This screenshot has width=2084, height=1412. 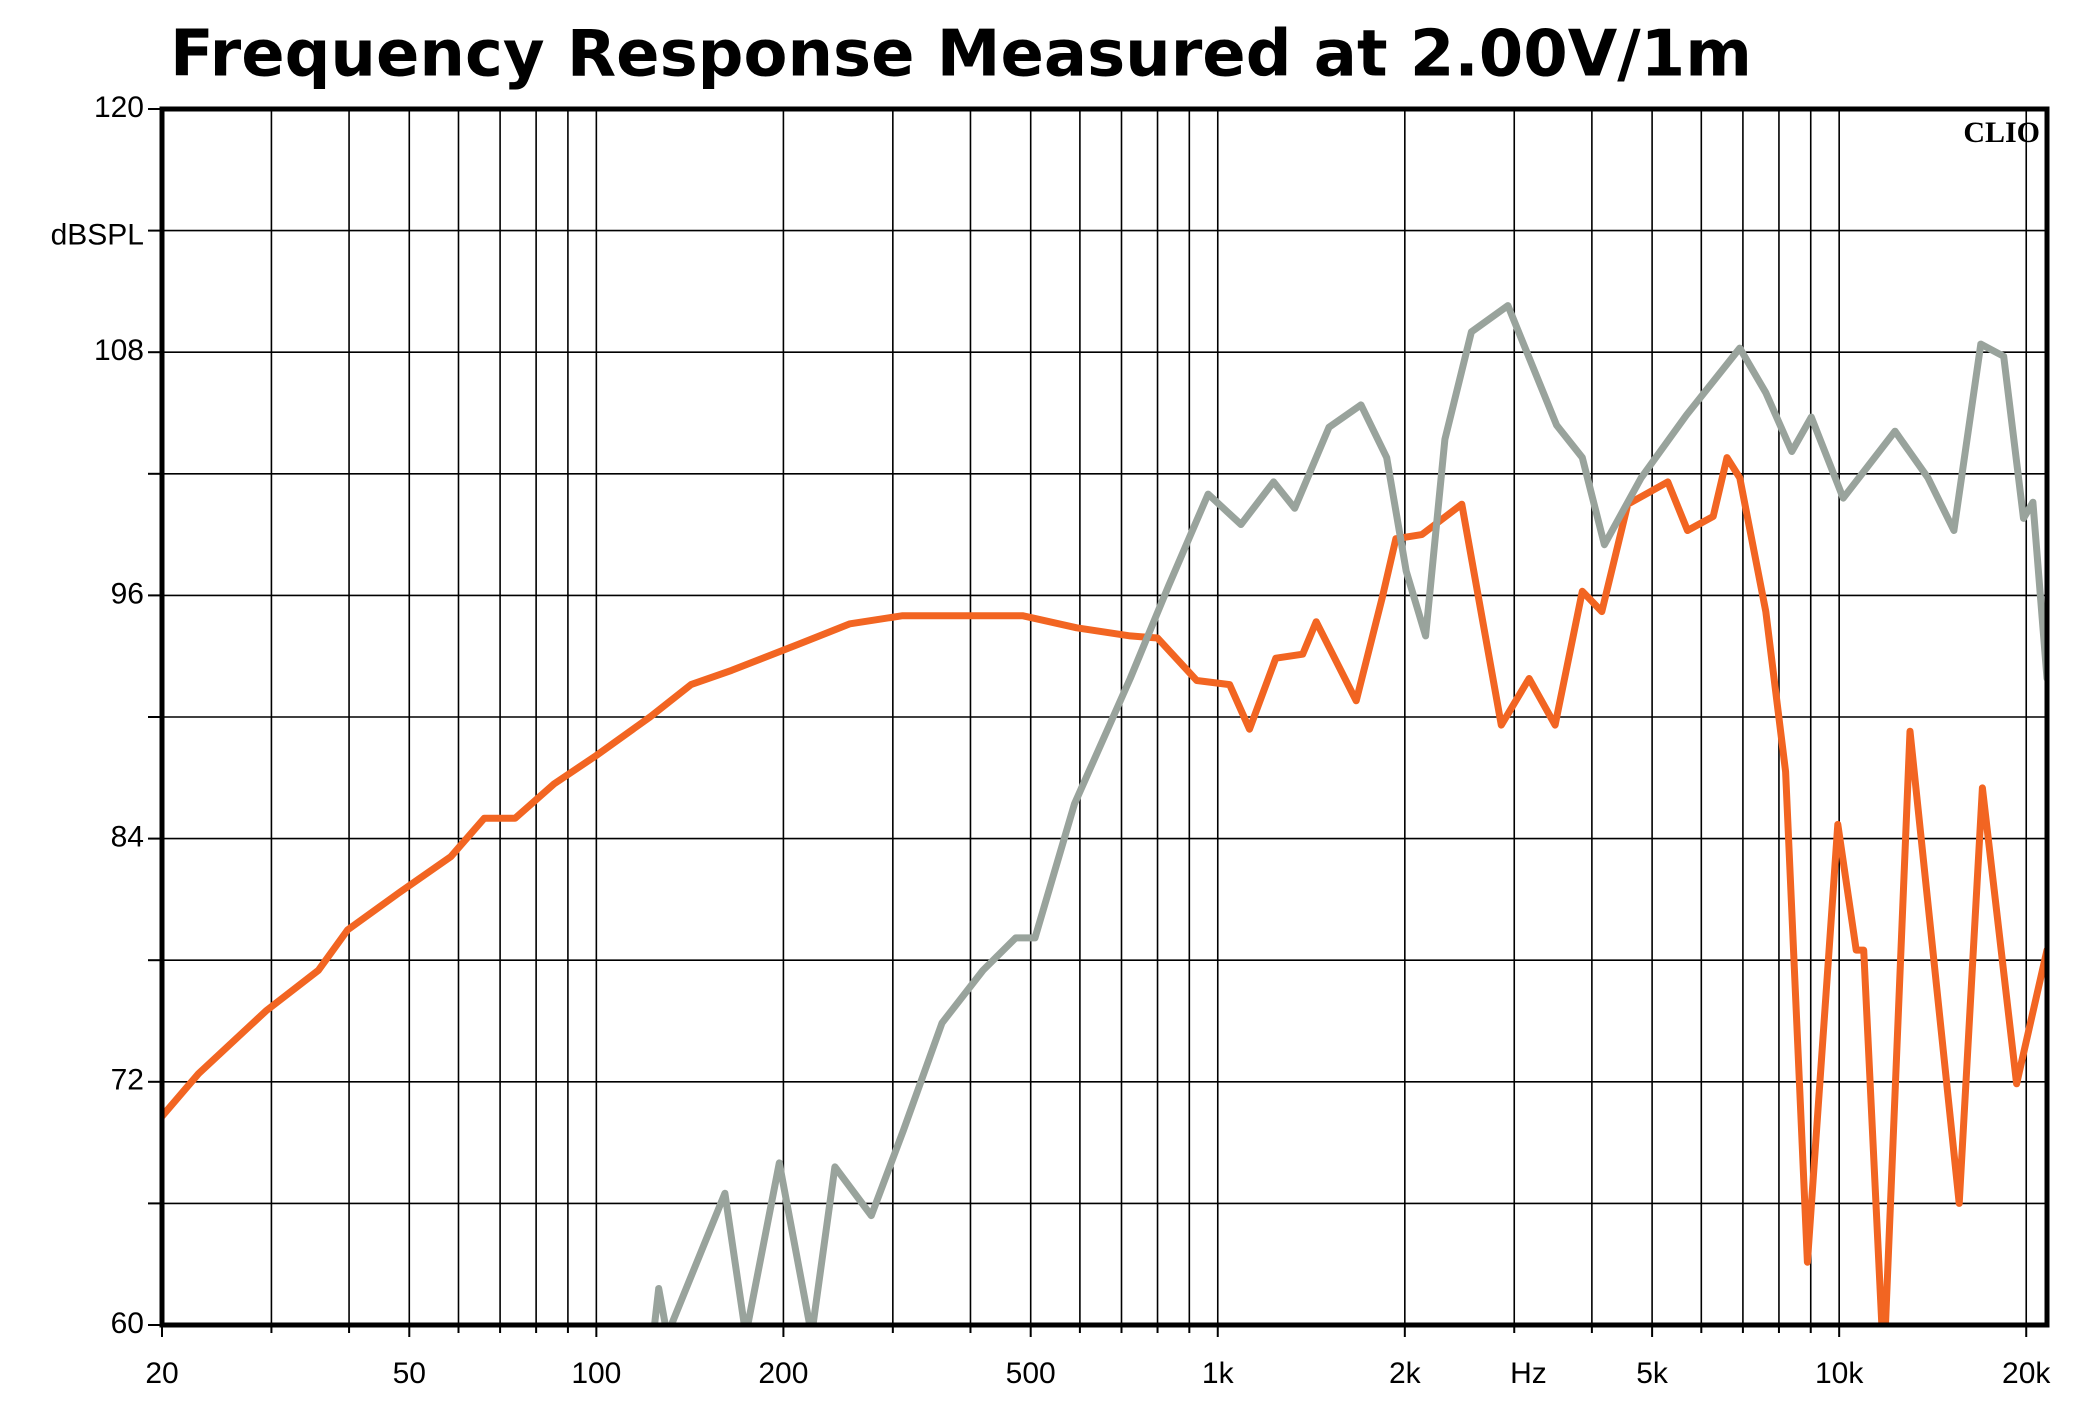 I want to click on y-axis-label: dBSPL, so click(x=97, y=235).